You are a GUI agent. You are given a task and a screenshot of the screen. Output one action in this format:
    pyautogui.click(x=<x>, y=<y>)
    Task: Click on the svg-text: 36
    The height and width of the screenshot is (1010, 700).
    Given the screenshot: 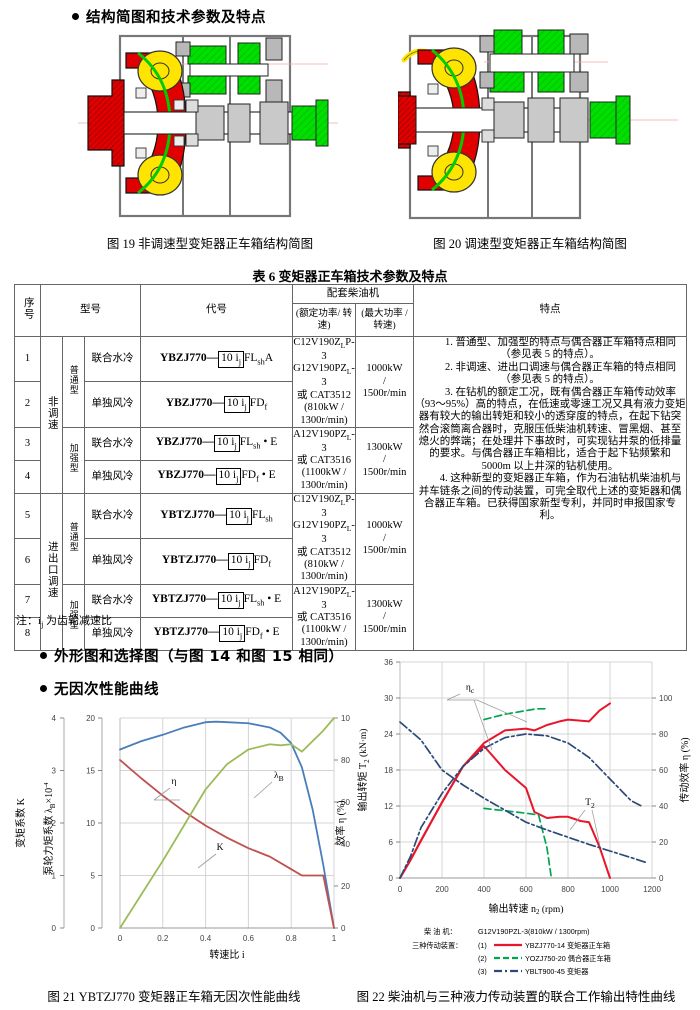 What is the action you would take?
    pyautogui.click(x=388, y=662)
    